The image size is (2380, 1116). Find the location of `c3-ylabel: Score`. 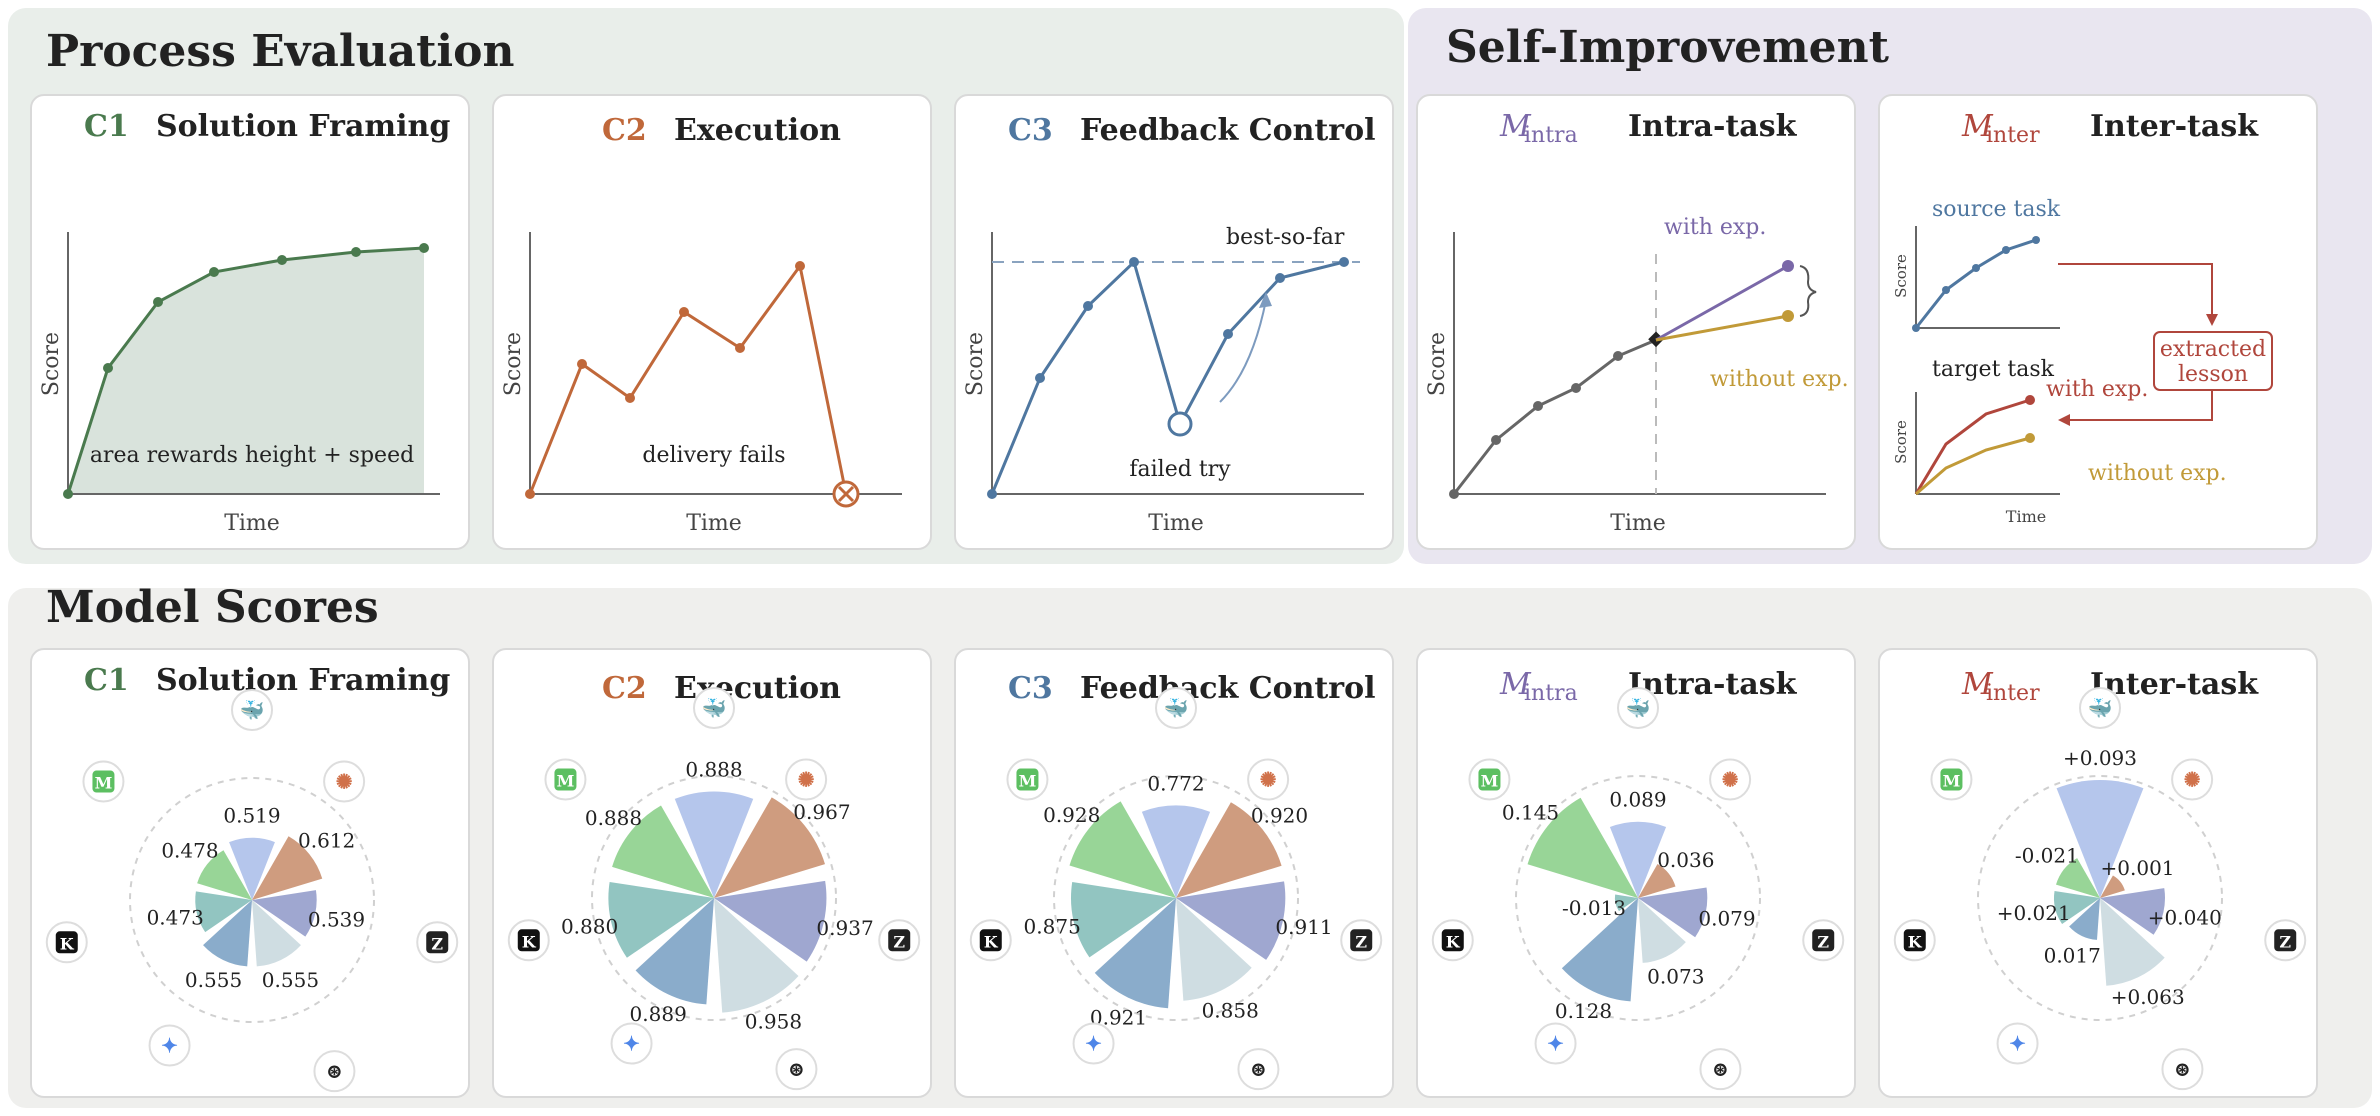

c3-ylabel: Score is located at coordinates (975, 364).